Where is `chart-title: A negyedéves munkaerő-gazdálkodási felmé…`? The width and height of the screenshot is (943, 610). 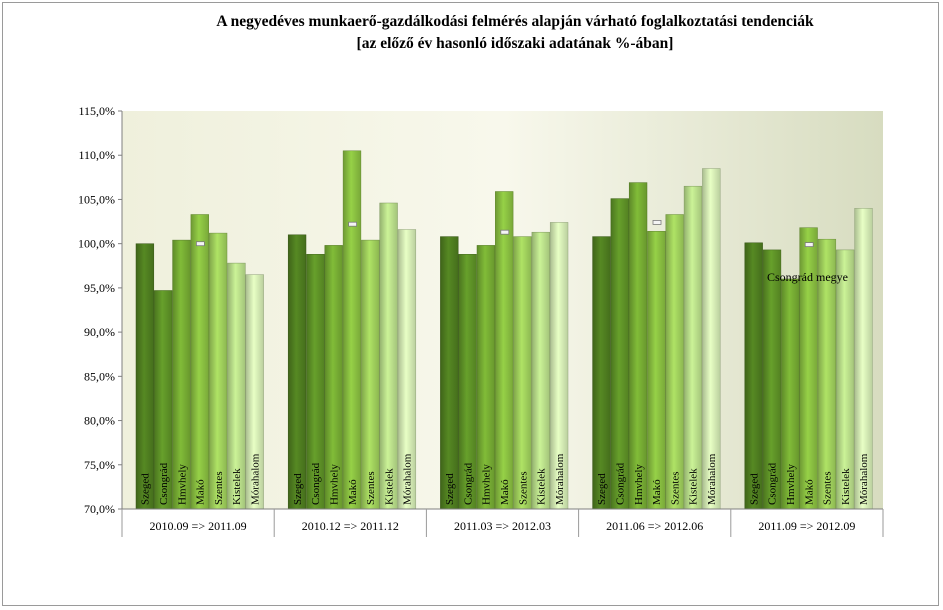 chart-title: A negyedéves munkaerő-gazdálkodási felmé… is located at coordinates (515, 33).